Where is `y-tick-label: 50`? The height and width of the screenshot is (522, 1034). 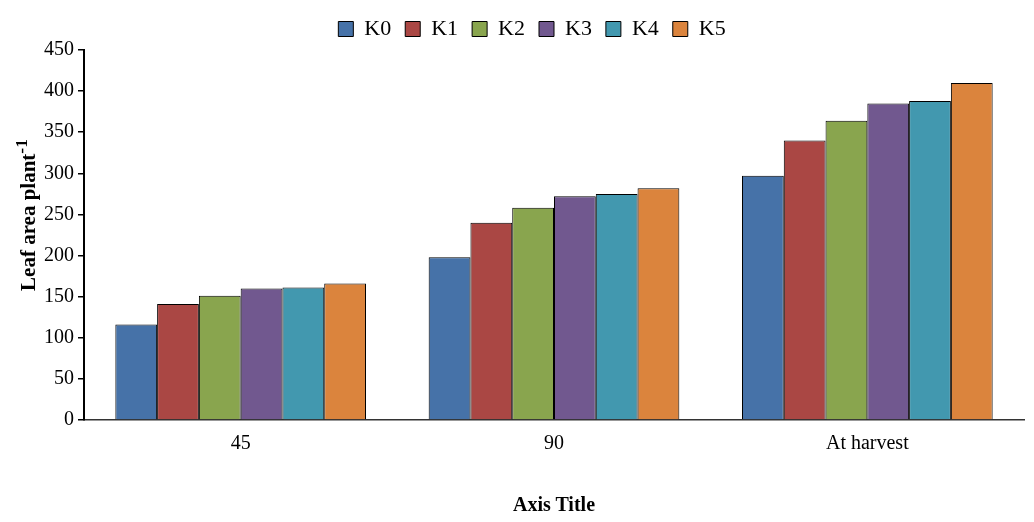 y-tick-label: 50 is located at coordinates (64, 377).